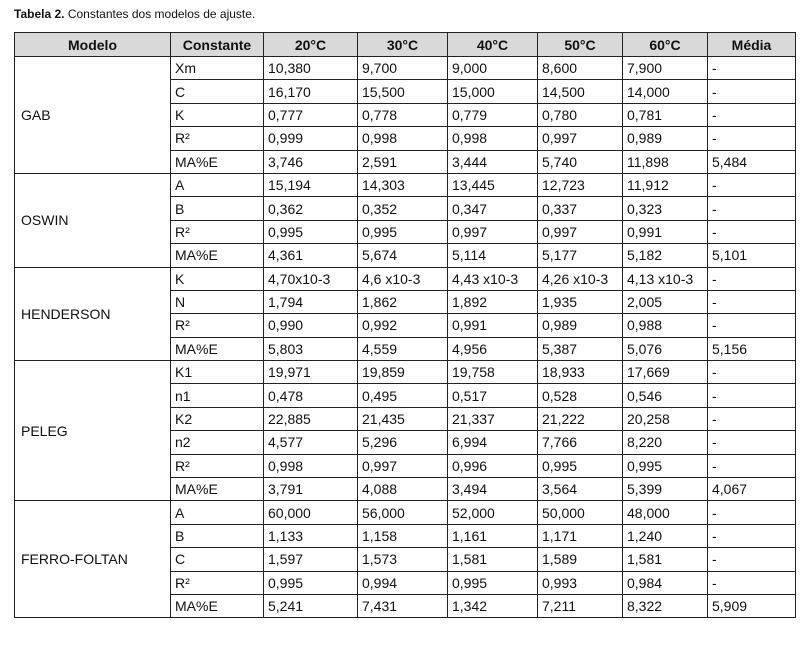 Image resolution: width=807 pixels, height=649 pixels. I want to click on value-cell: 4,067, so click(751, 489).